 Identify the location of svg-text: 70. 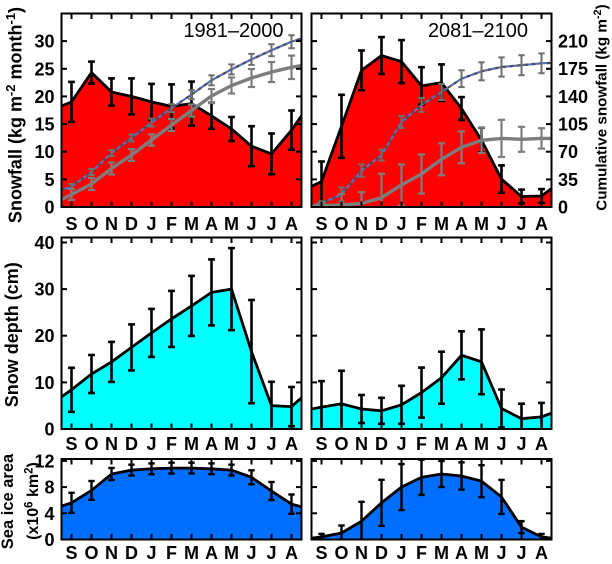
(568, 152).